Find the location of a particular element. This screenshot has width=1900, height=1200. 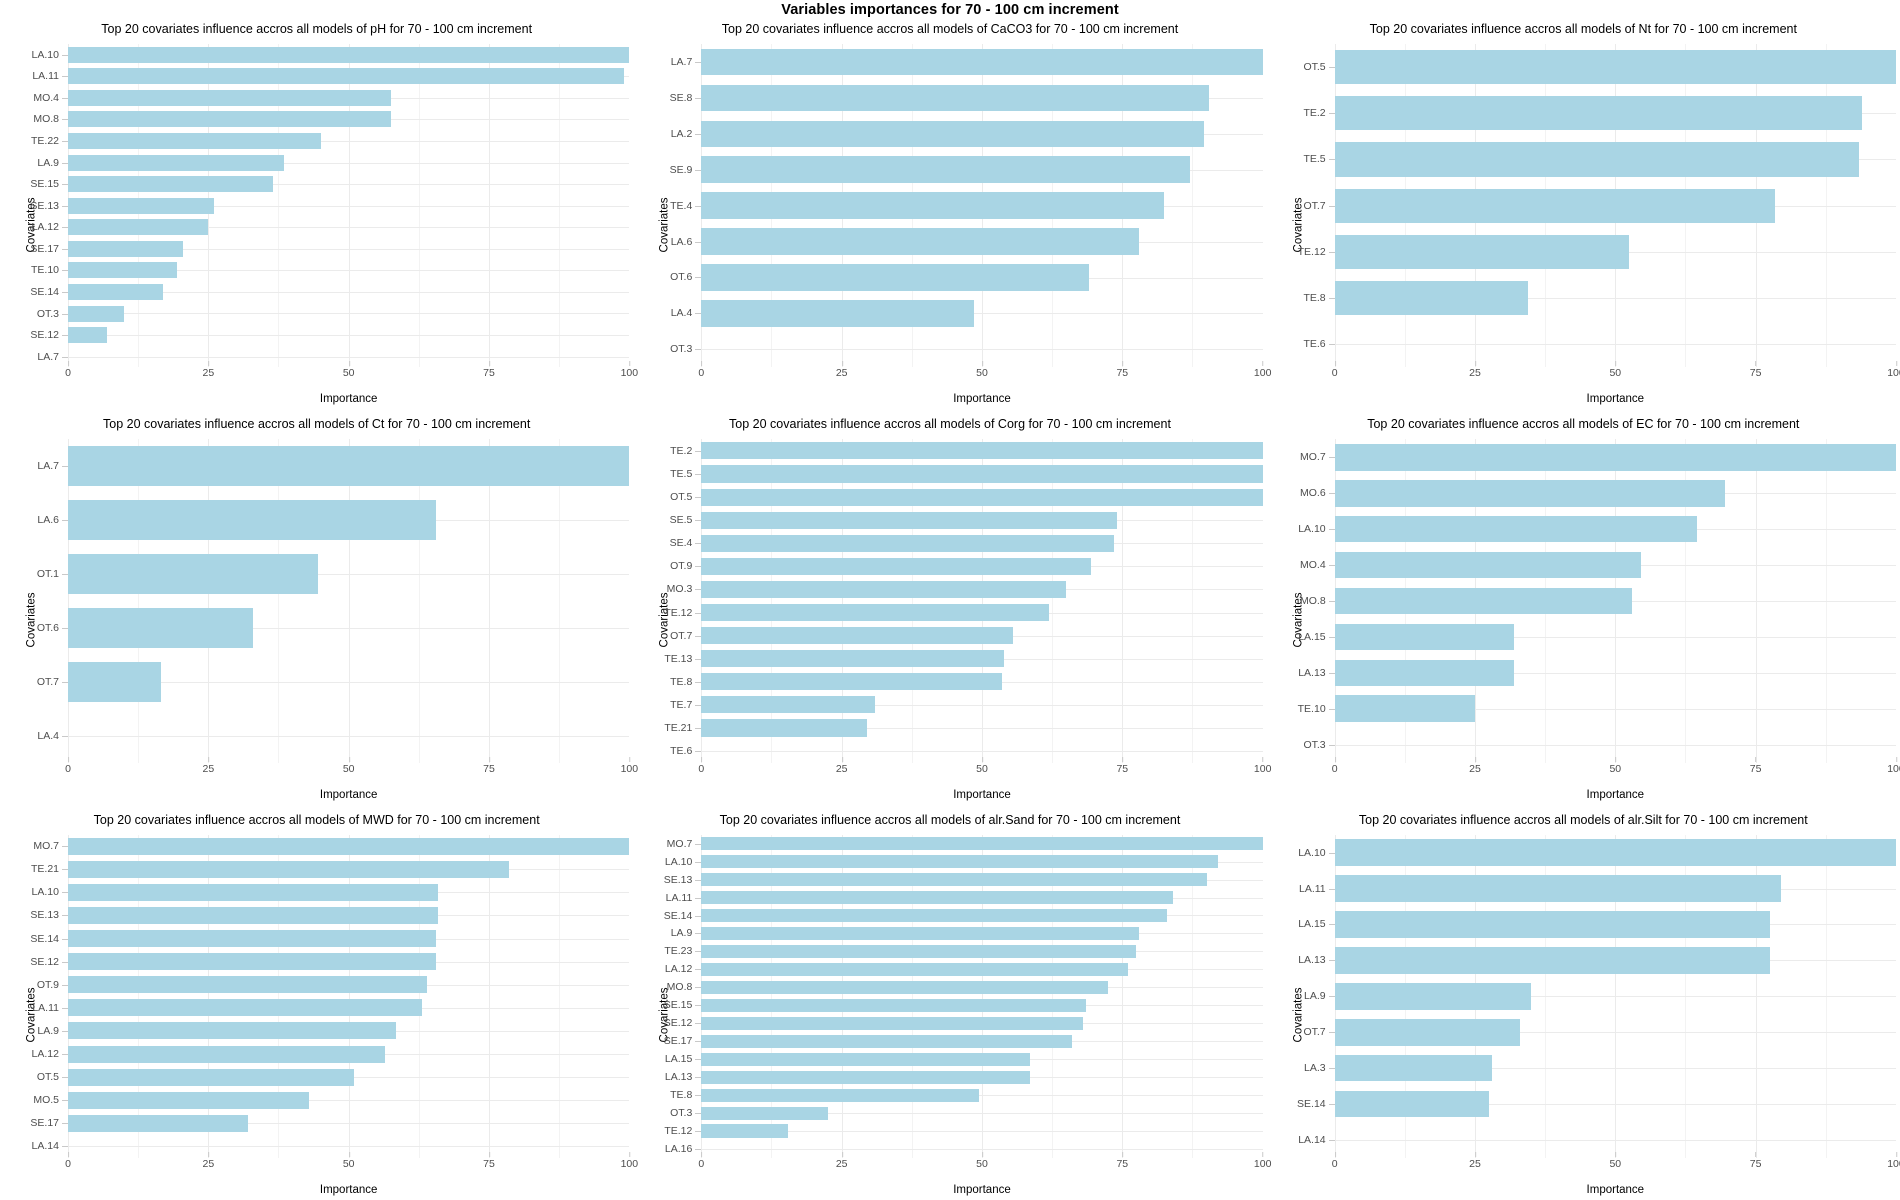

y-tick-label: SE.14 is located at coordinates (44, 291).